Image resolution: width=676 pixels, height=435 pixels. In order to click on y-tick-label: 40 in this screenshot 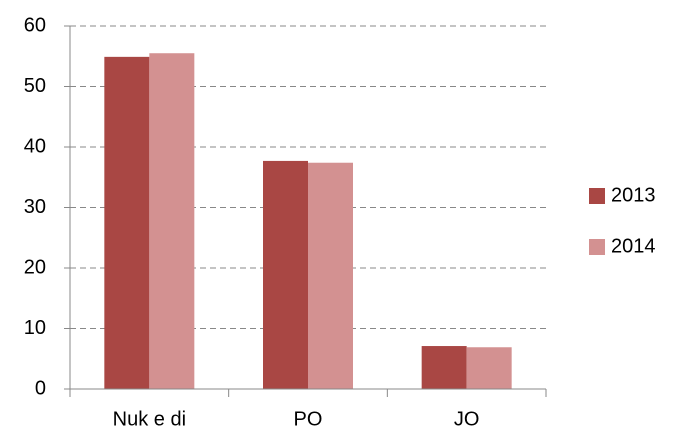, I will do `click(35, 146)`.